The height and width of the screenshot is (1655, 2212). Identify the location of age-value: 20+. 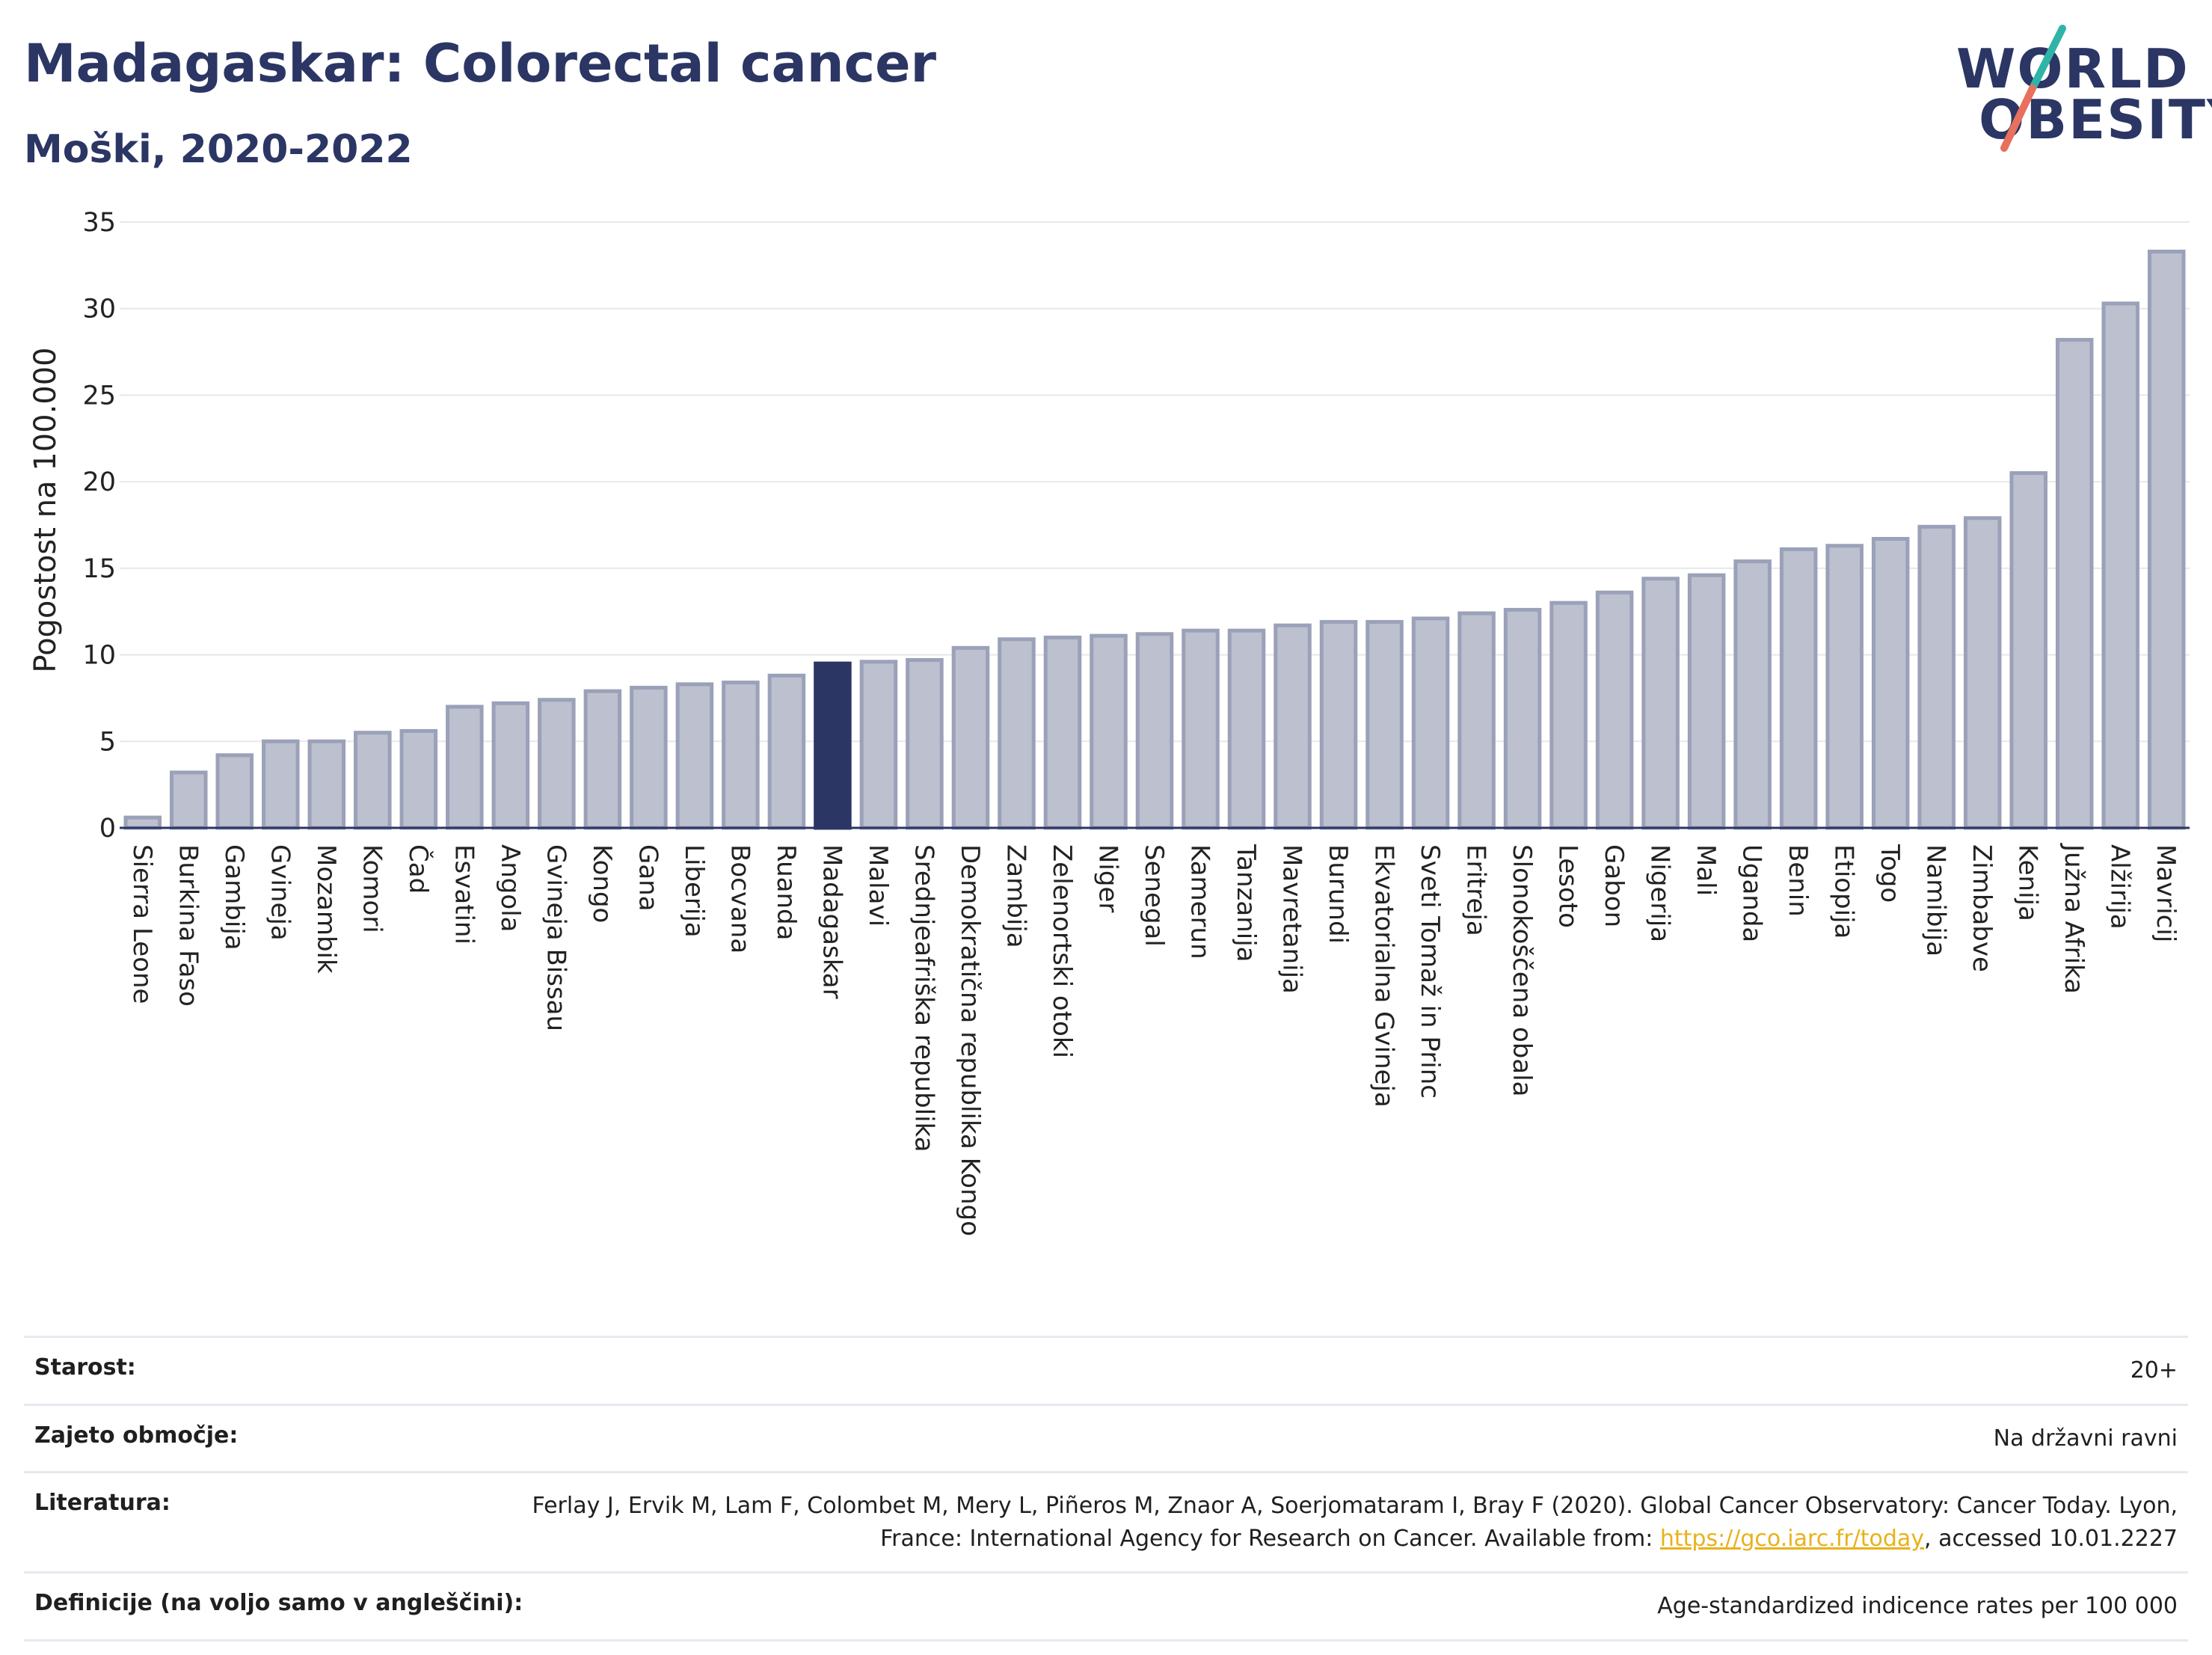
(2154, 1370).